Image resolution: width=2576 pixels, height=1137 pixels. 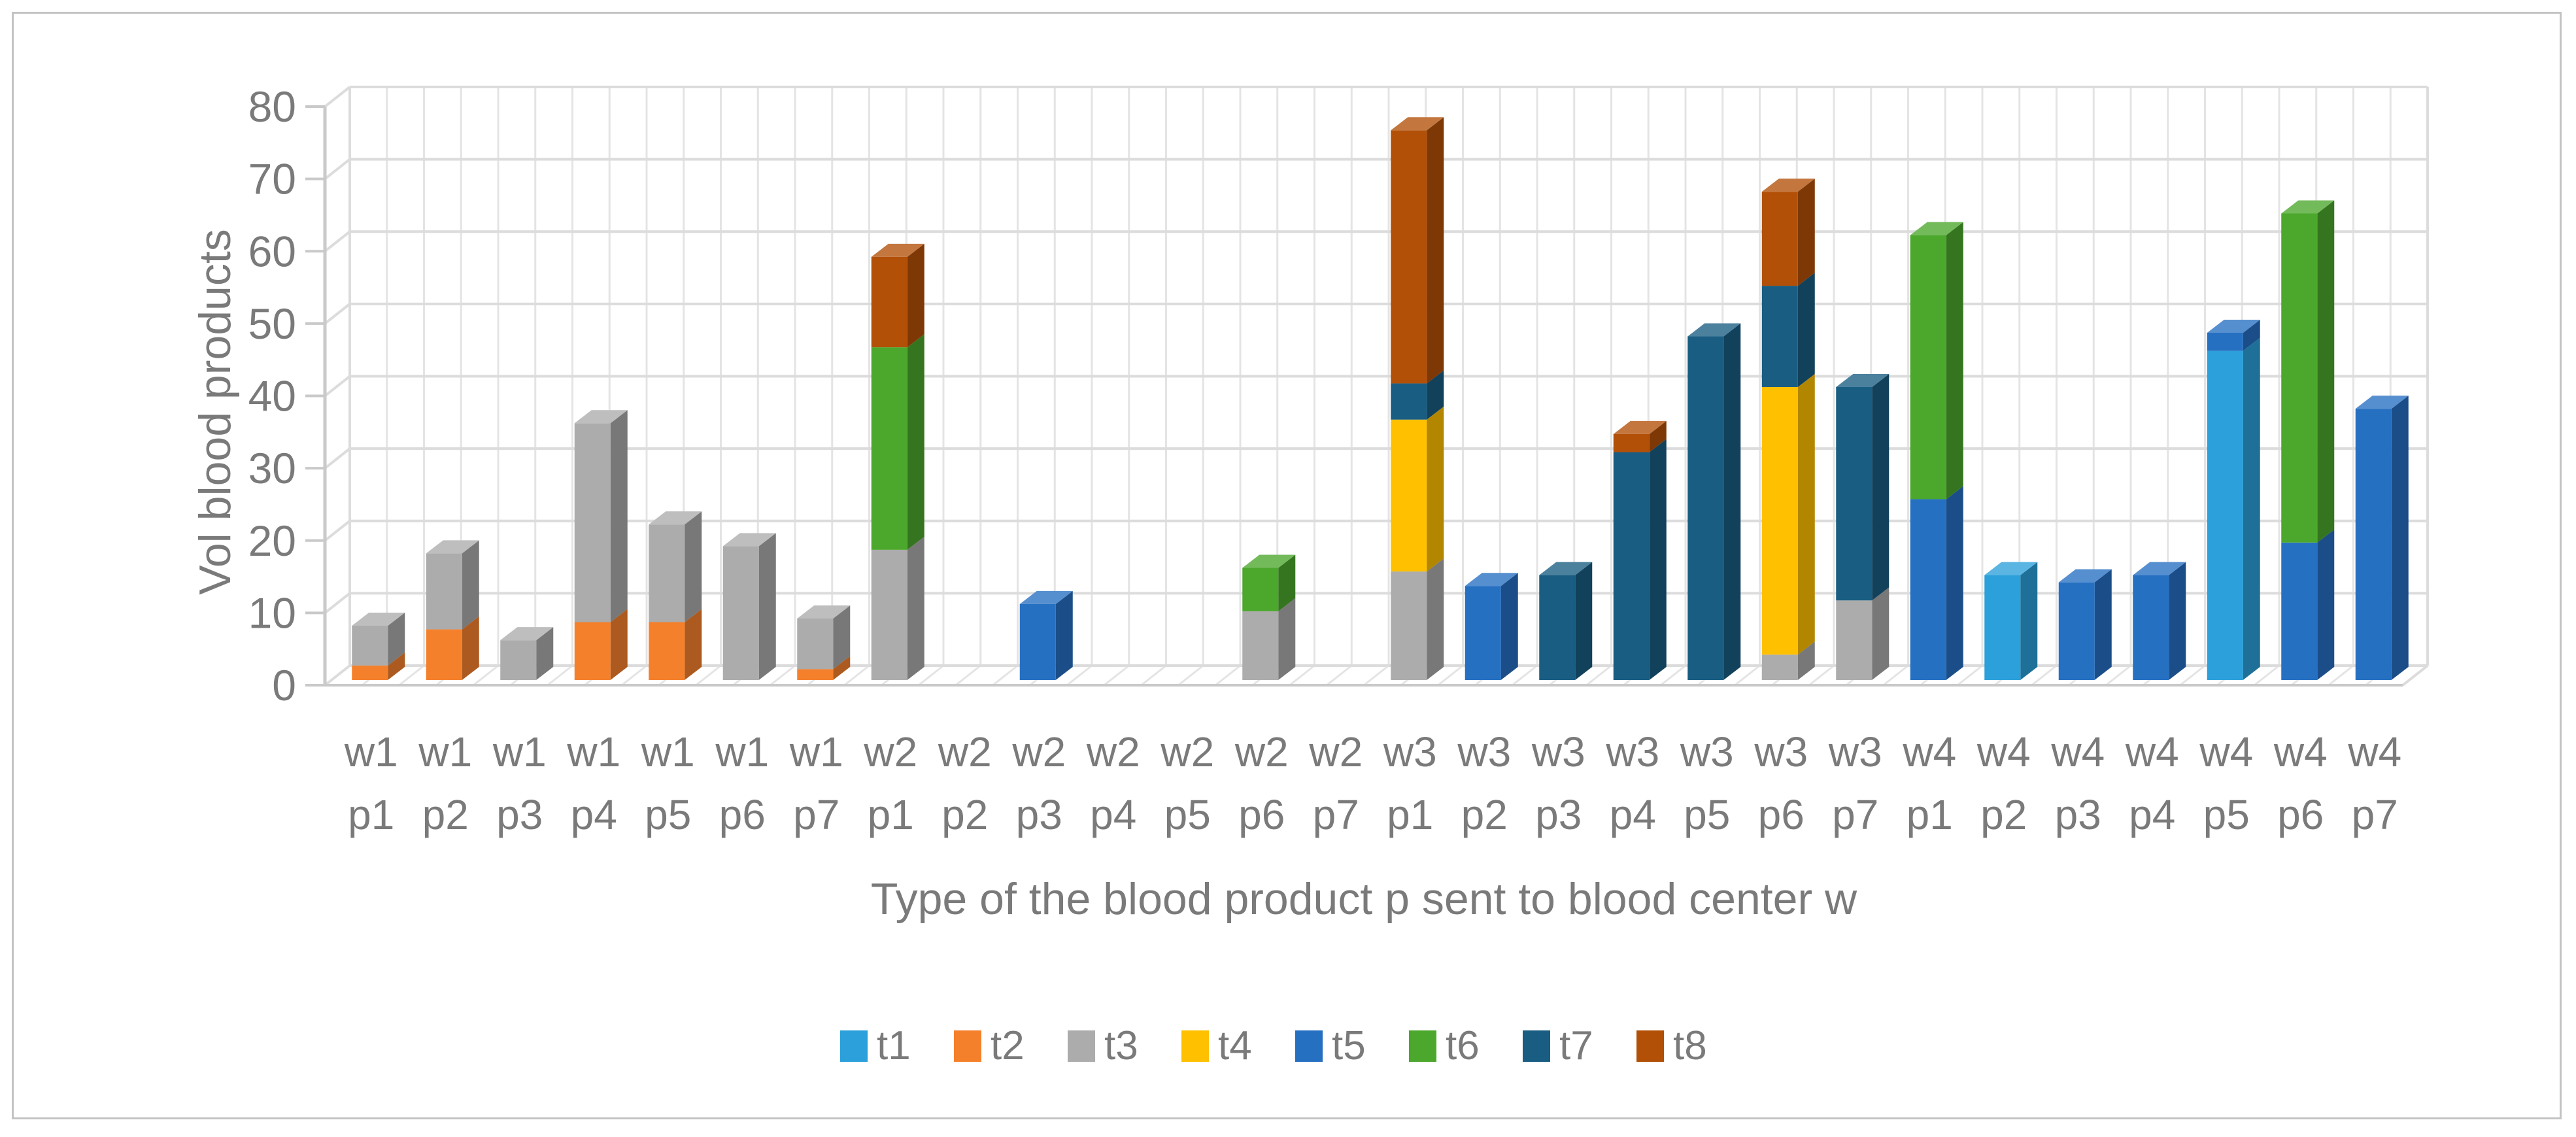 What do you see at coordinates (1536, 1046) in the screenshot?
I see `legend-swatch-t7` at bounding box center [1536, 1046].